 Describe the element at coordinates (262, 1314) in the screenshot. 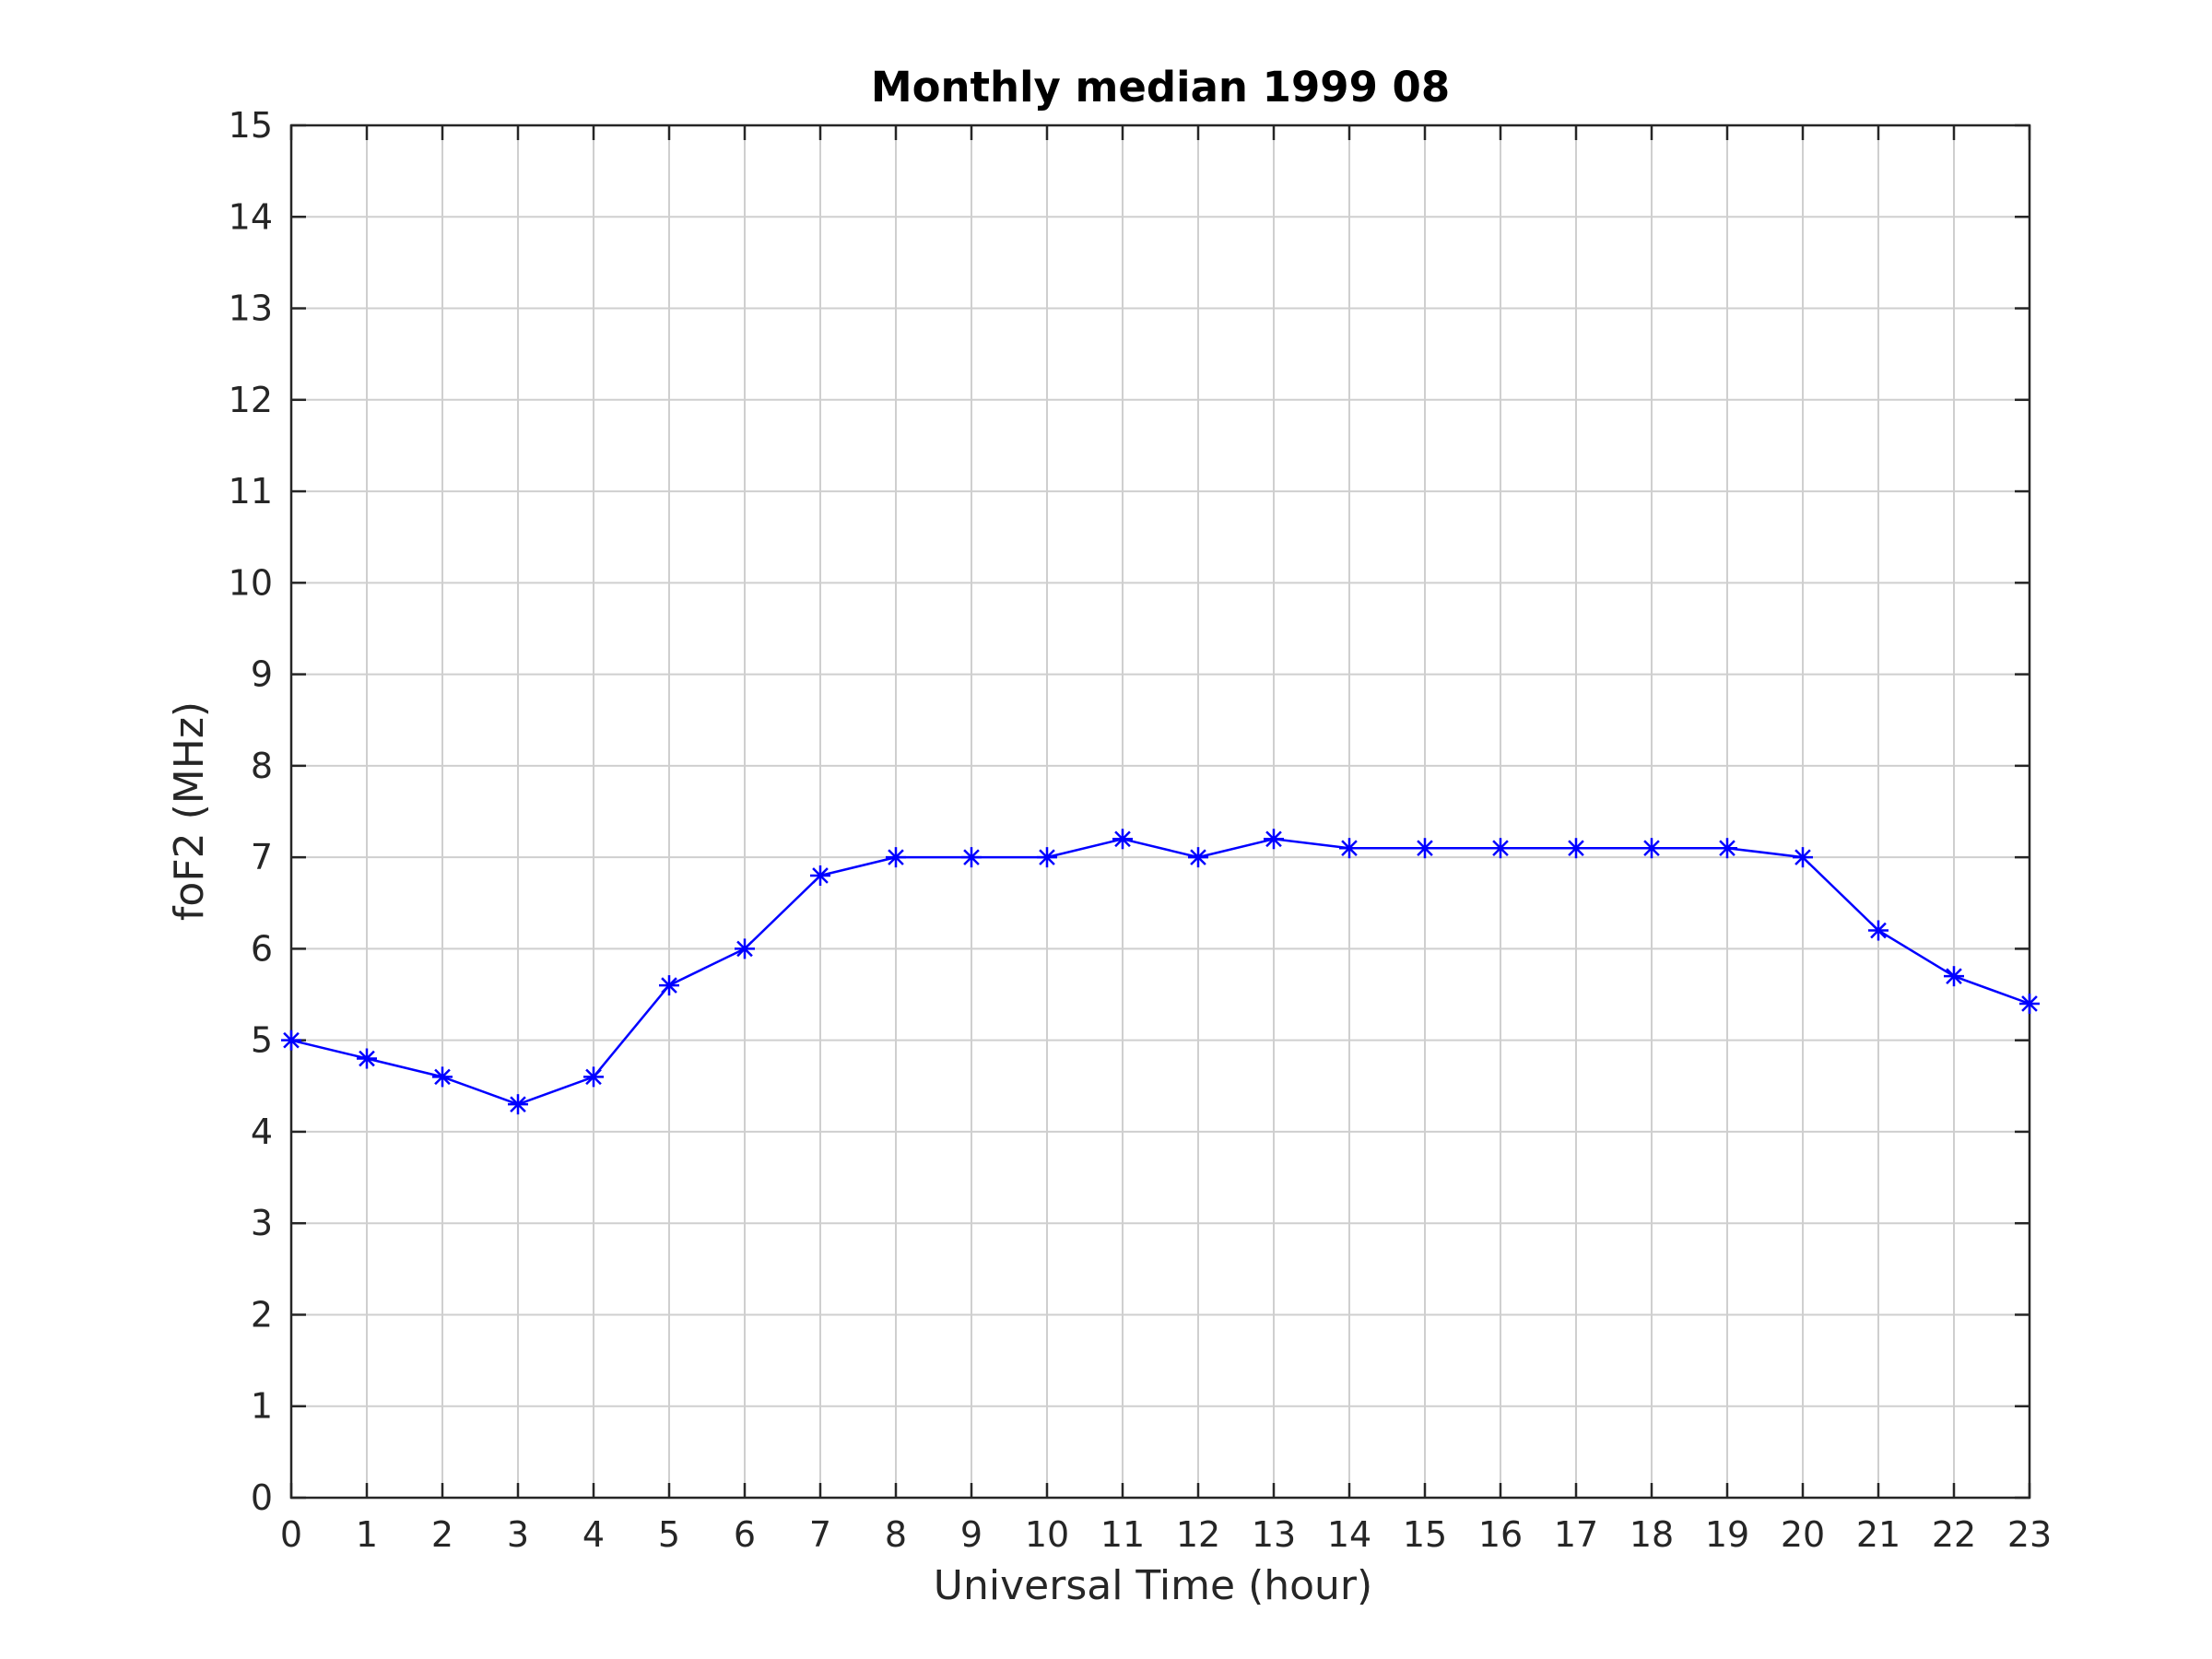

I see `y-tick-label: 2` at that location.